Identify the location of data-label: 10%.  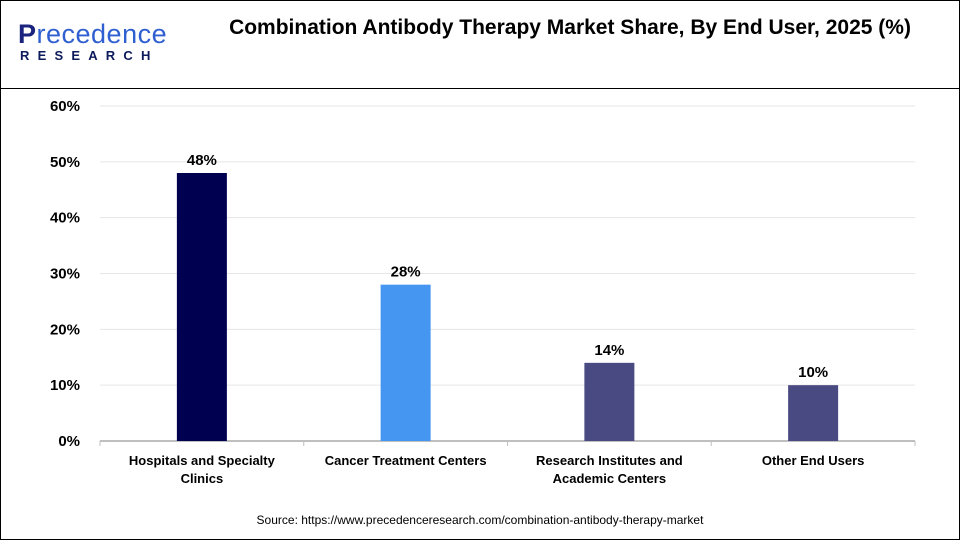
(813, 372).